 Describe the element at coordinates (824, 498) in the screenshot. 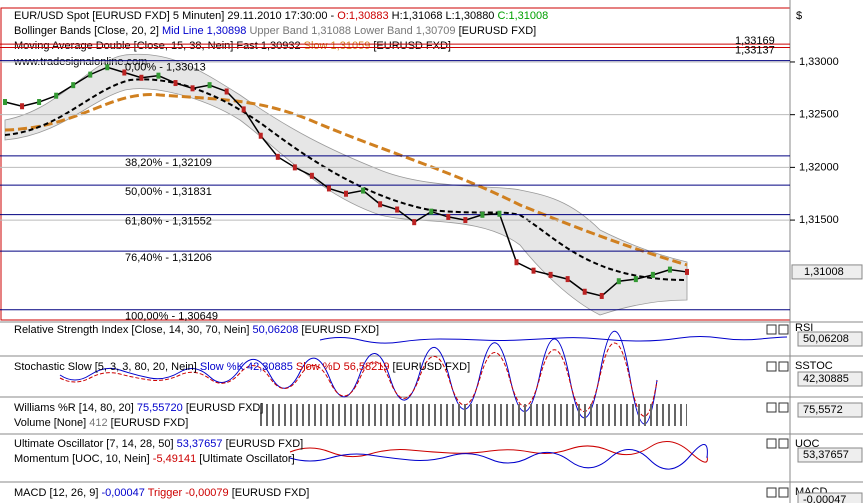

I see `panel-value: -0,00047` at that location.